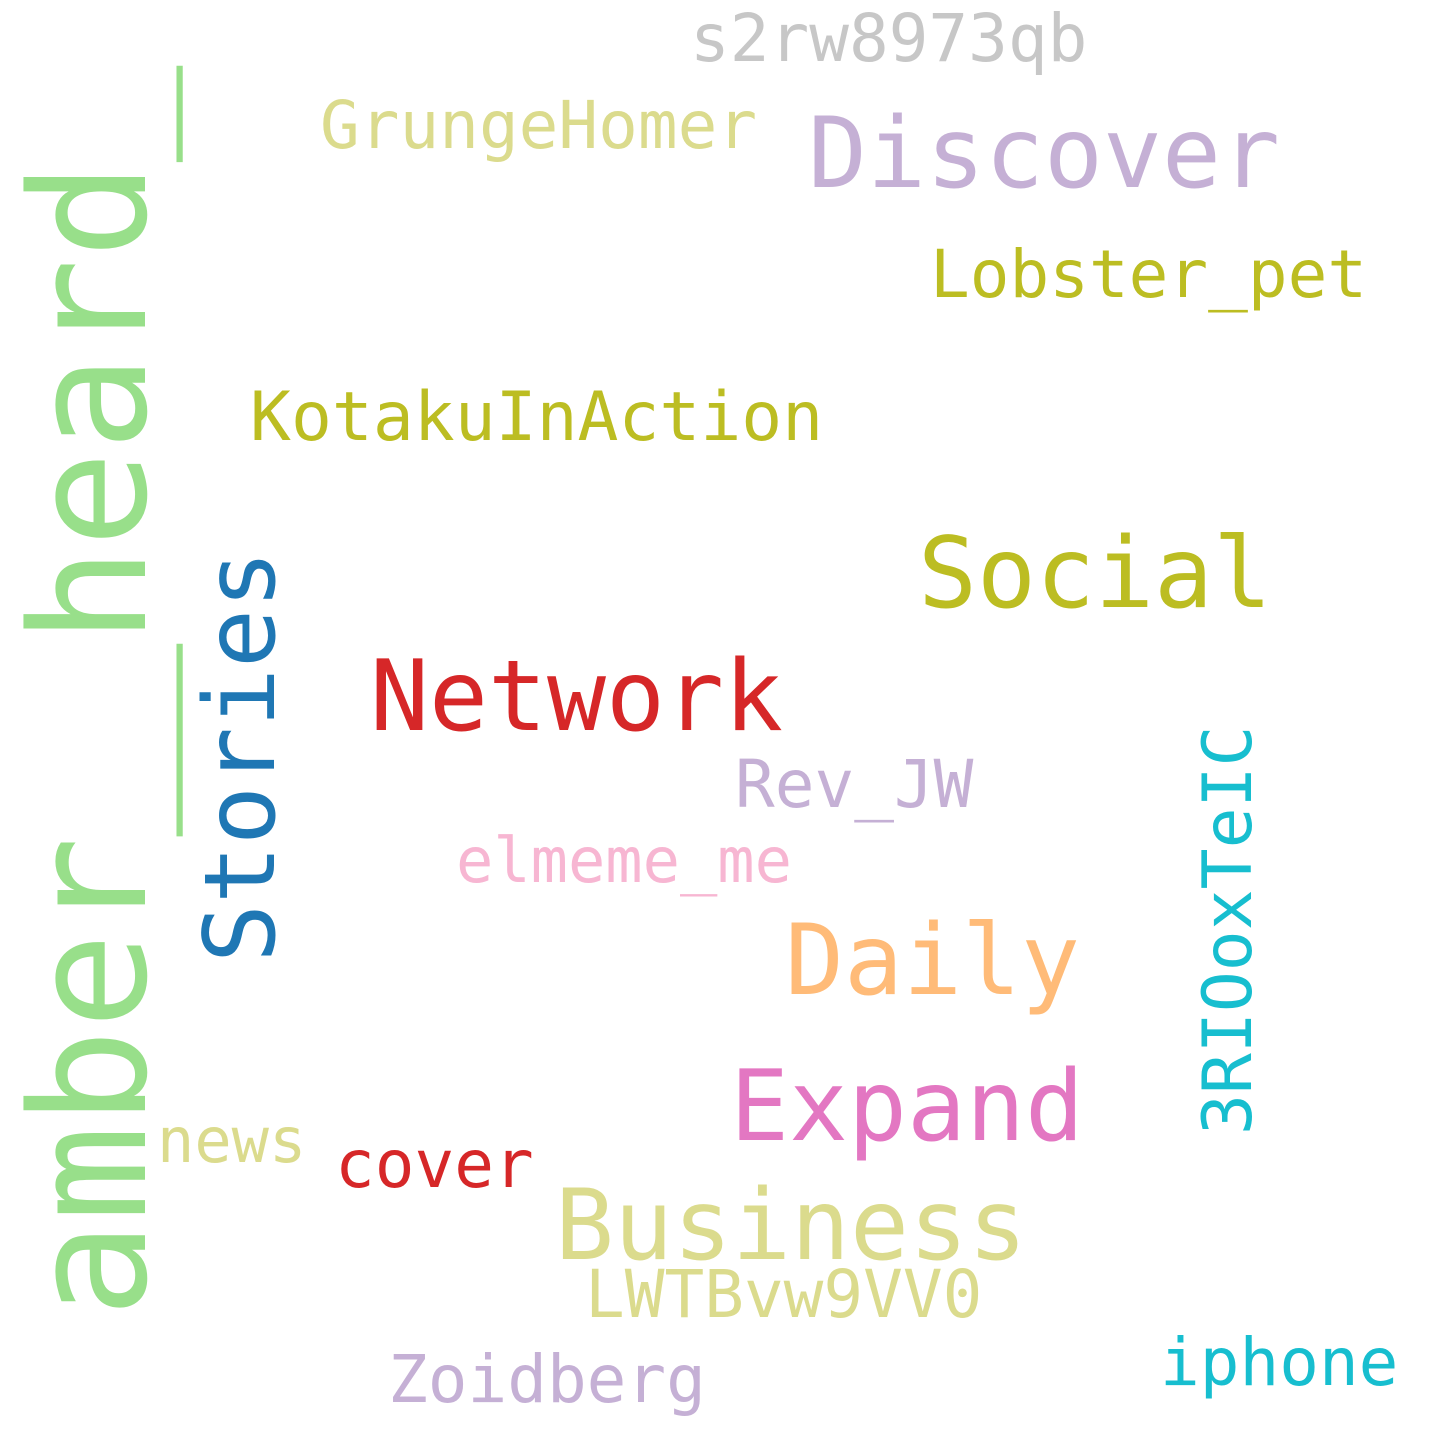  Describe the element at coordinates (889, 38) in the screenshot. I see `word-s2rw8973qb: s2rw8973qb` at that location.